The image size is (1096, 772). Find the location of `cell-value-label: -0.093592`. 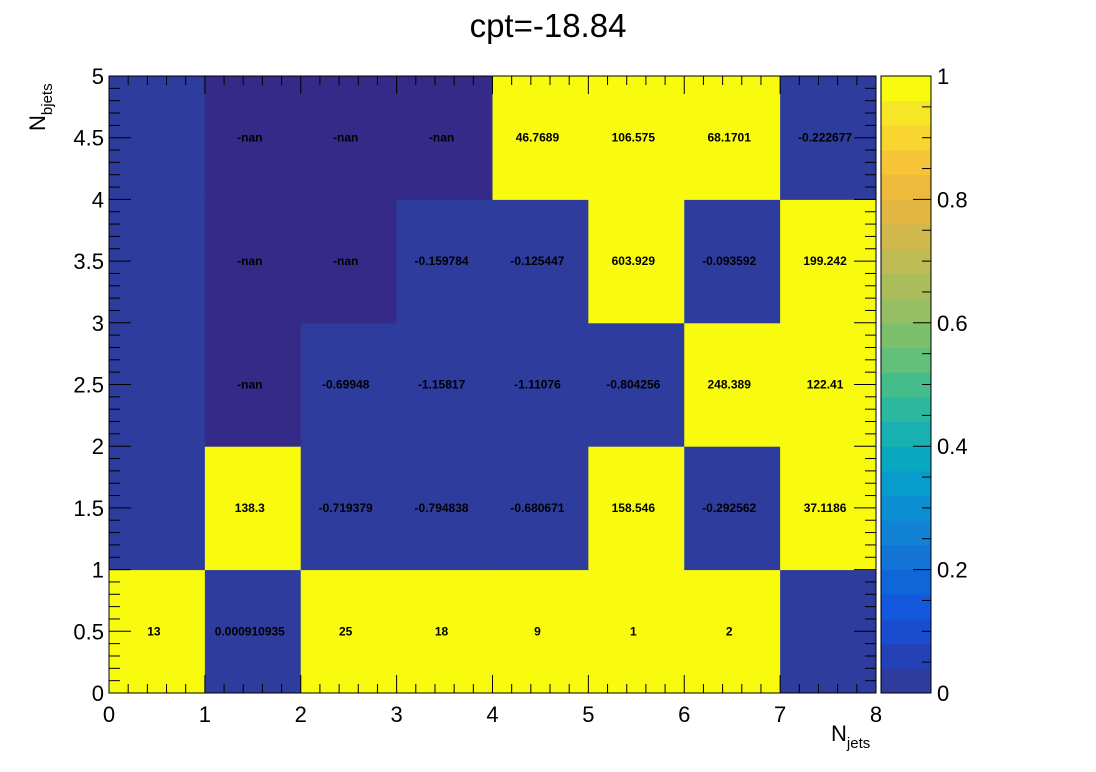

cell-value-label: -0.093592 is located at coordinates (729, 261).